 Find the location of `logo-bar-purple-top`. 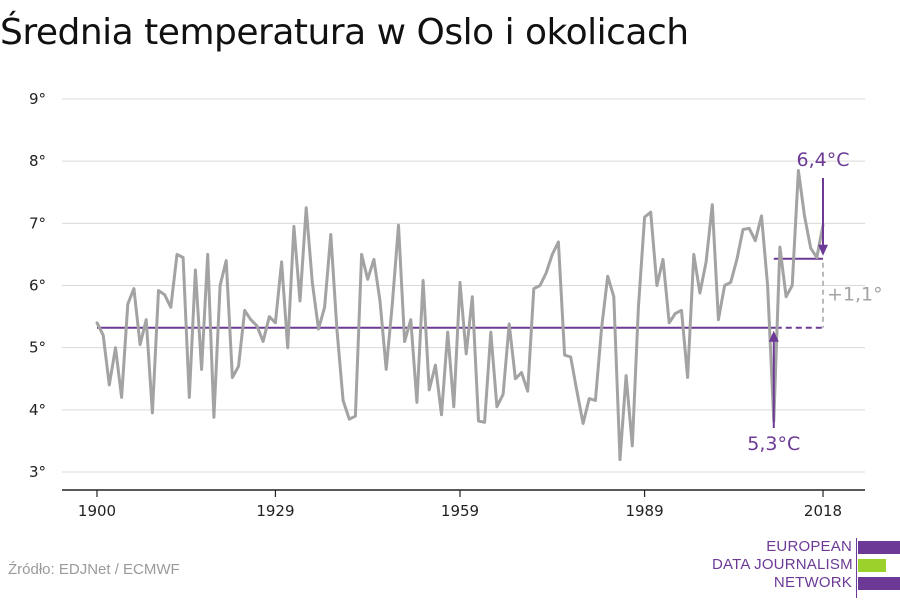

logo-bar-purple-top is located at coordinates (879, 547).